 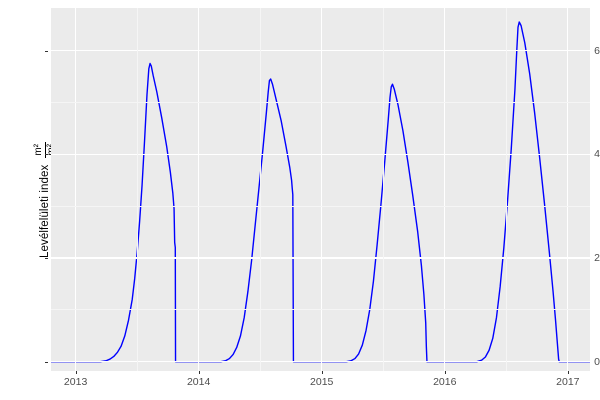 What do you see at coordinates (597, 154) in the screenshot?
I see `y-tick-label: 4` at bounding box center [597, 154].